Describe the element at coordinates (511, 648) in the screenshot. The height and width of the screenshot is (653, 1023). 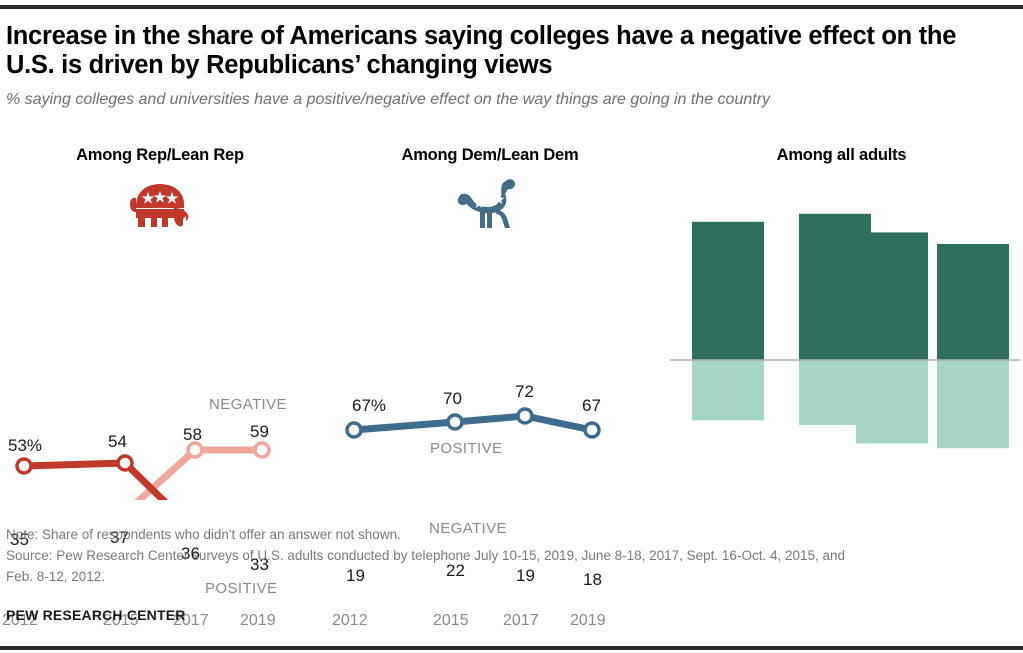
I see `bottom-rule` at that location.